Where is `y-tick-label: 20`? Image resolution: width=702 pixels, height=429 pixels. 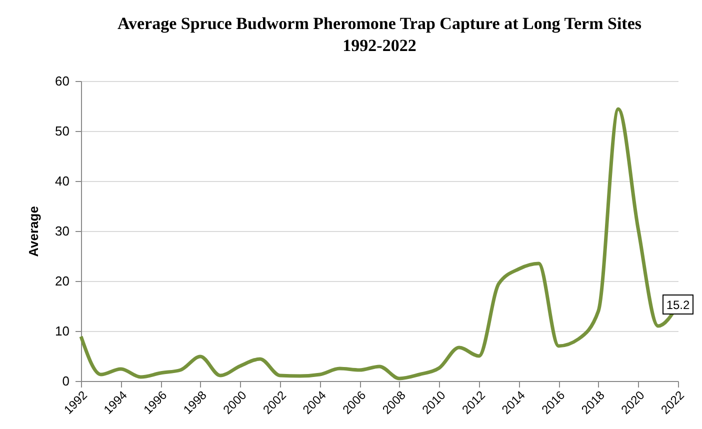 y-tick-label: 20 is located at coordinates (62, 281).